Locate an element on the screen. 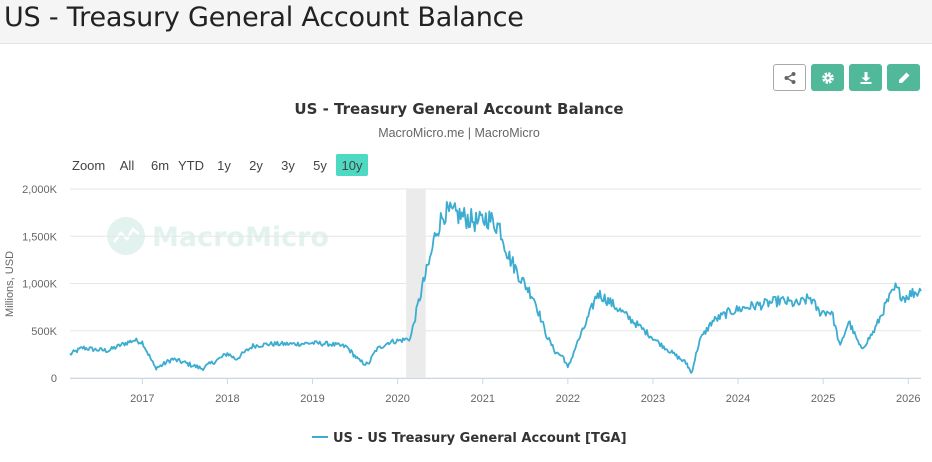 Image resolution: width=932 pixels, height=462 pixels. zoom-option-label: 6m is located at coordinates (160, 165).